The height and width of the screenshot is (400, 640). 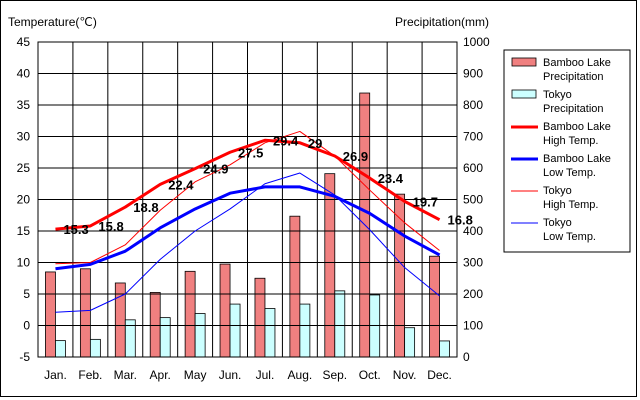 I want to click on y-right-tick-label: 100, so click(x=473, y=326).